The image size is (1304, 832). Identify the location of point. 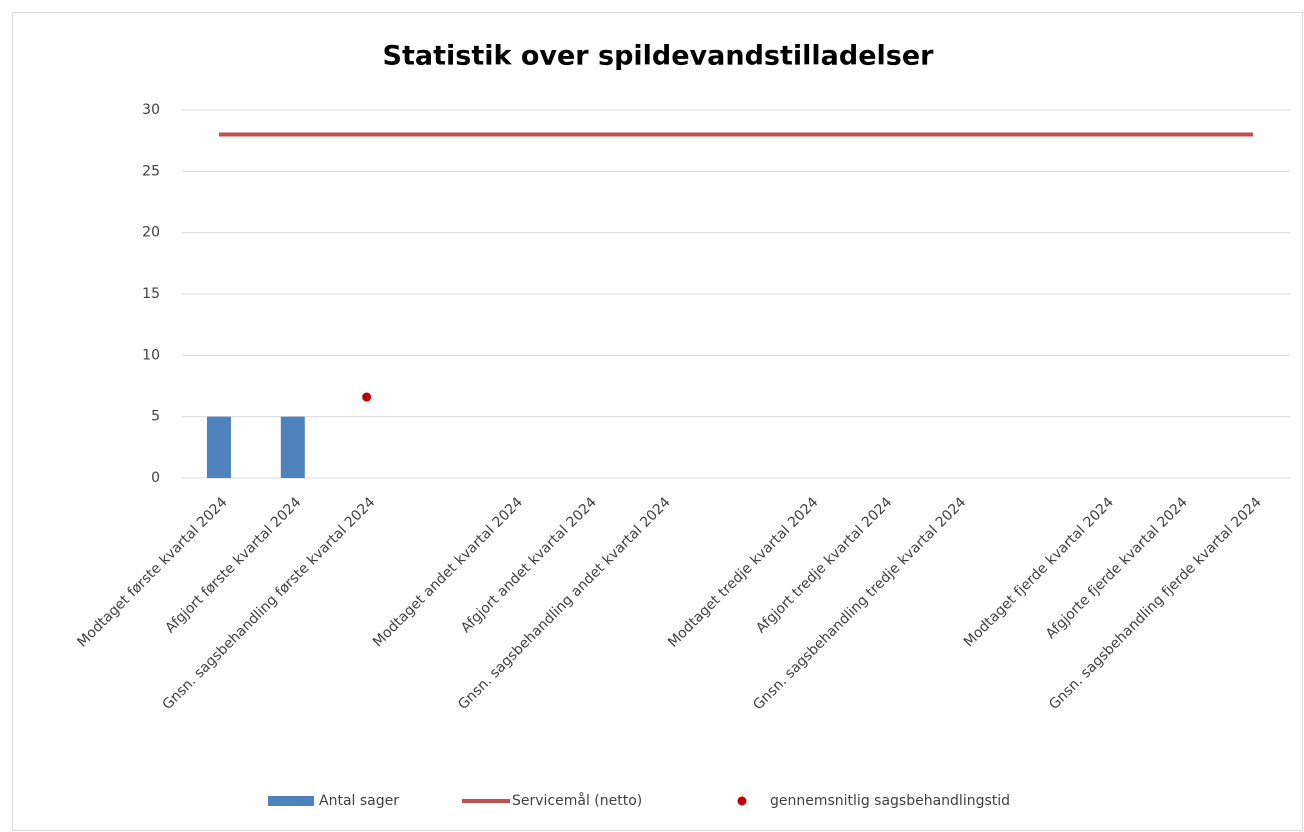
(367, 397).